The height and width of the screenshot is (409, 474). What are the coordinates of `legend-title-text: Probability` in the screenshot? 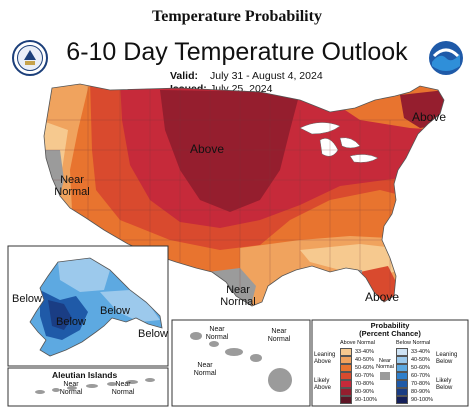 It's located at (390, 325).